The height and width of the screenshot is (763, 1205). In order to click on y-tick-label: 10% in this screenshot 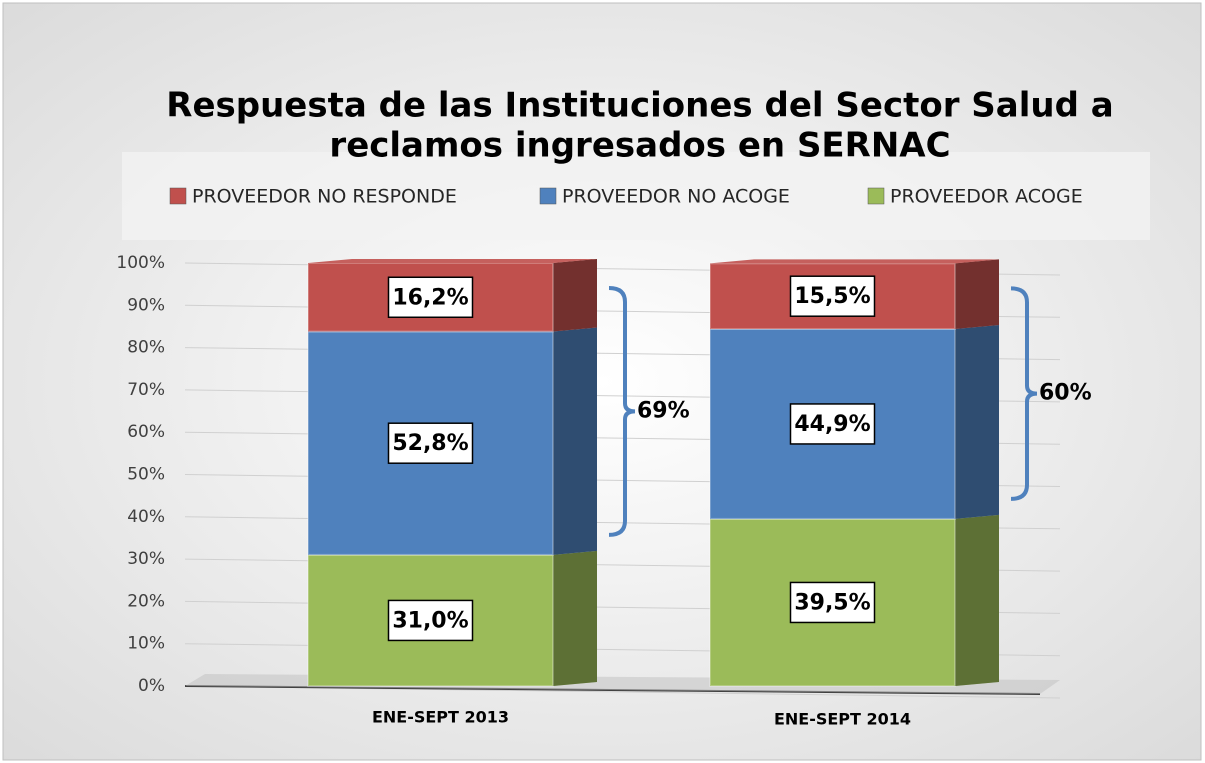, I will do `click(146, 644)`.